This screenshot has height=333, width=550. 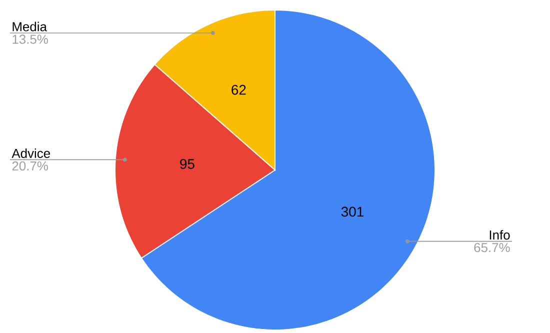 I want to click on slice-label: Info, so click(x=500, y=235).